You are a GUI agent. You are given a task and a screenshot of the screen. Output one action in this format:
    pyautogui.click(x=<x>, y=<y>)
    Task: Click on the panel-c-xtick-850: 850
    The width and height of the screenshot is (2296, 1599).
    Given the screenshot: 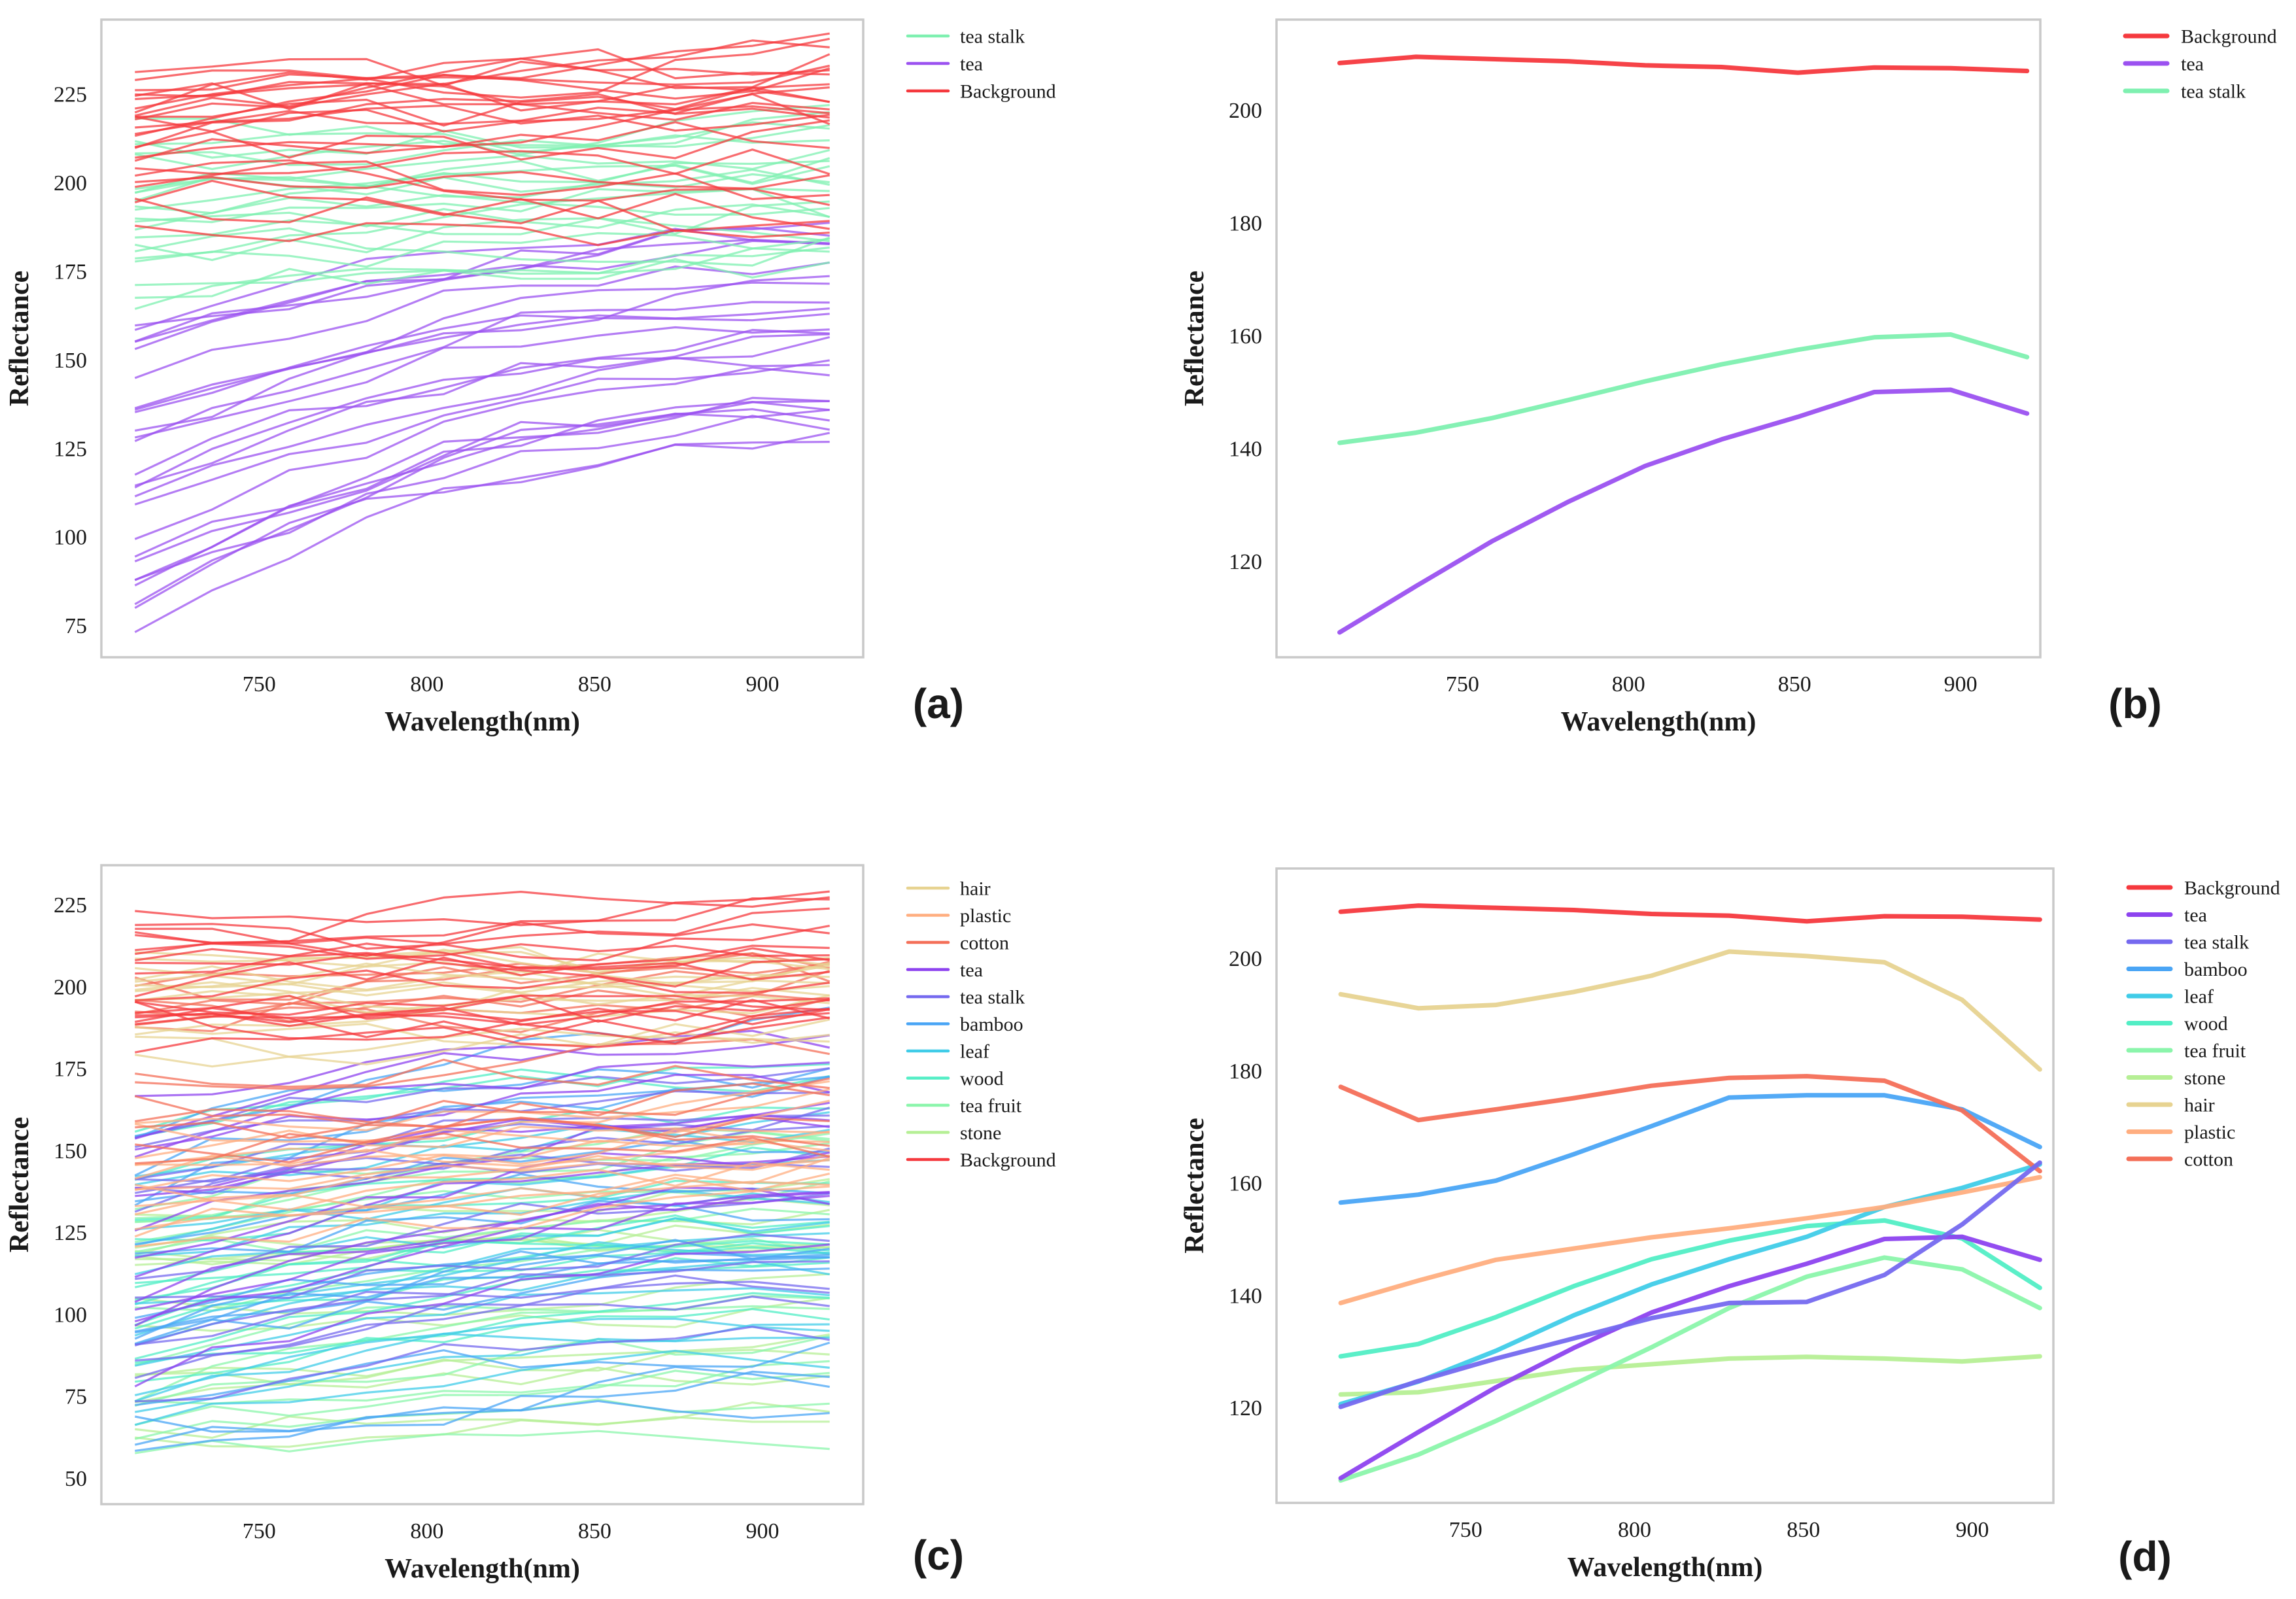 What is the action you would take?
    pyautogui.click(x=594, y=1531)
    